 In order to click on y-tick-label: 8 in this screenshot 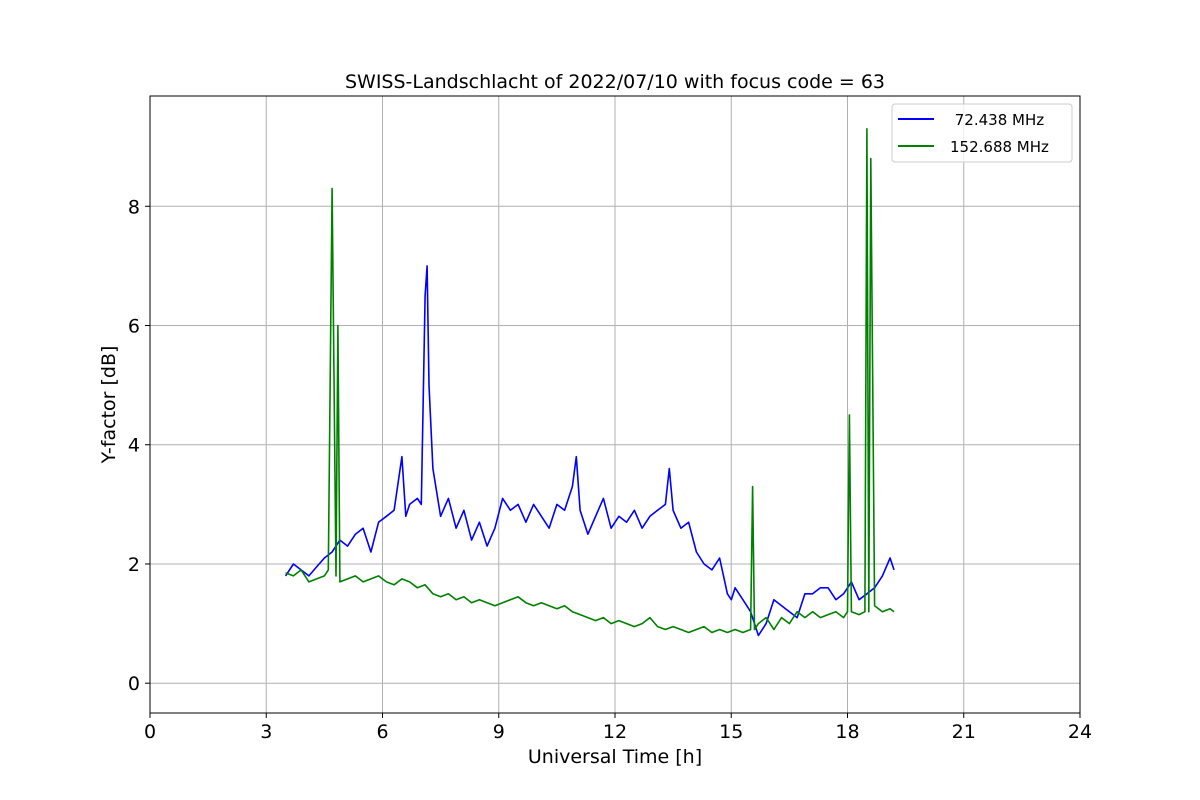, I will do `click(134, 207)`.